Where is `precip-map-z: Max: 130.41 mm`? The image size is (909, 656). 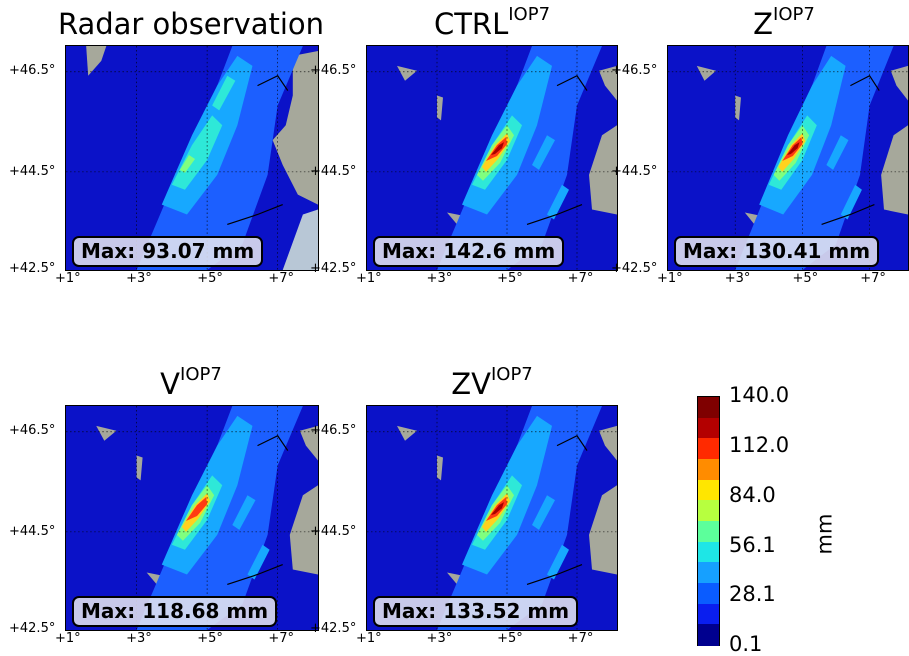 precip-map-z: Max: 130.41 mm is located at coordinates (788, 158).